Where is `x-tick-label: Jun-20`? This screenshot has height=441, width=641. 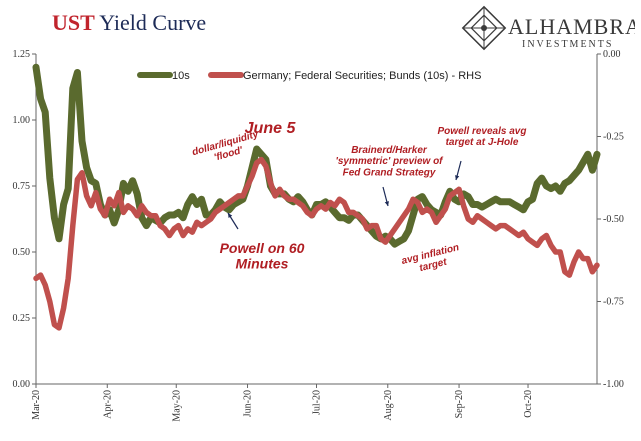 x-tick-label: Jun-20 is located at coordinates (248, 403).